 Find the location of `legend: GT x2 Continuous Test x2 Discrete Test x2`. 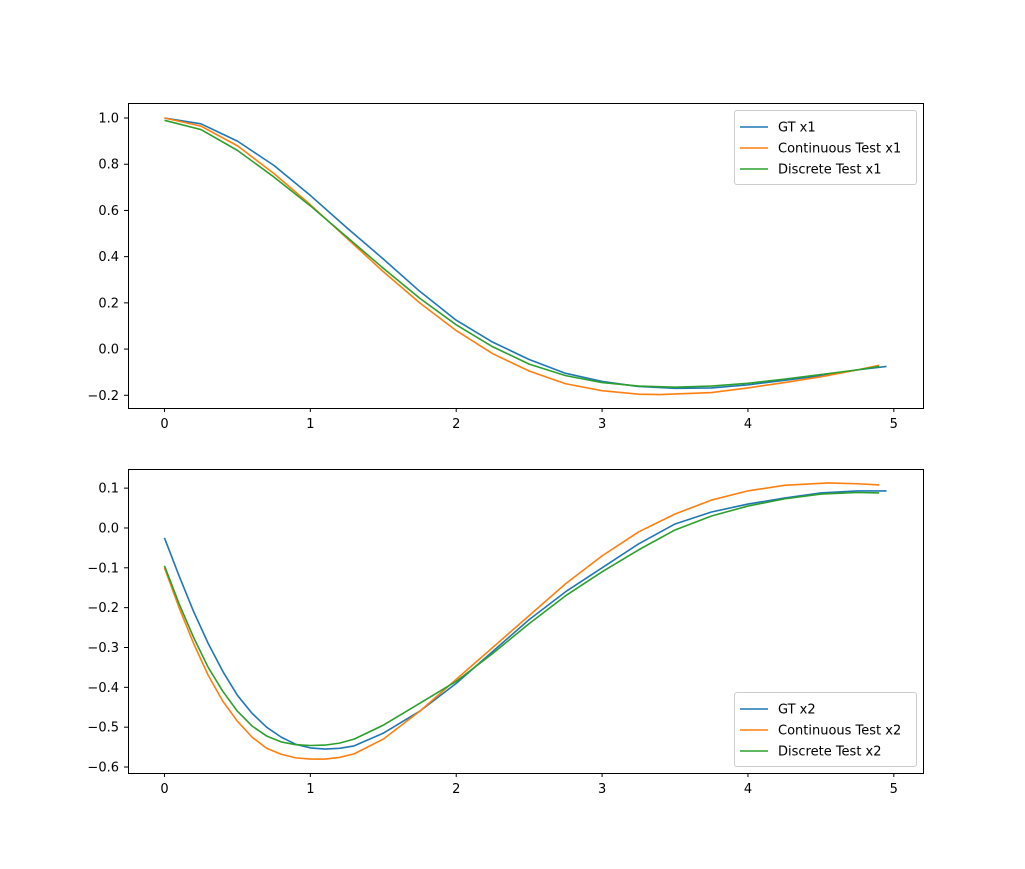

legend: GT x2 Continuous Test x2 Discrete Test x2 is located at coordinates (825, 729).